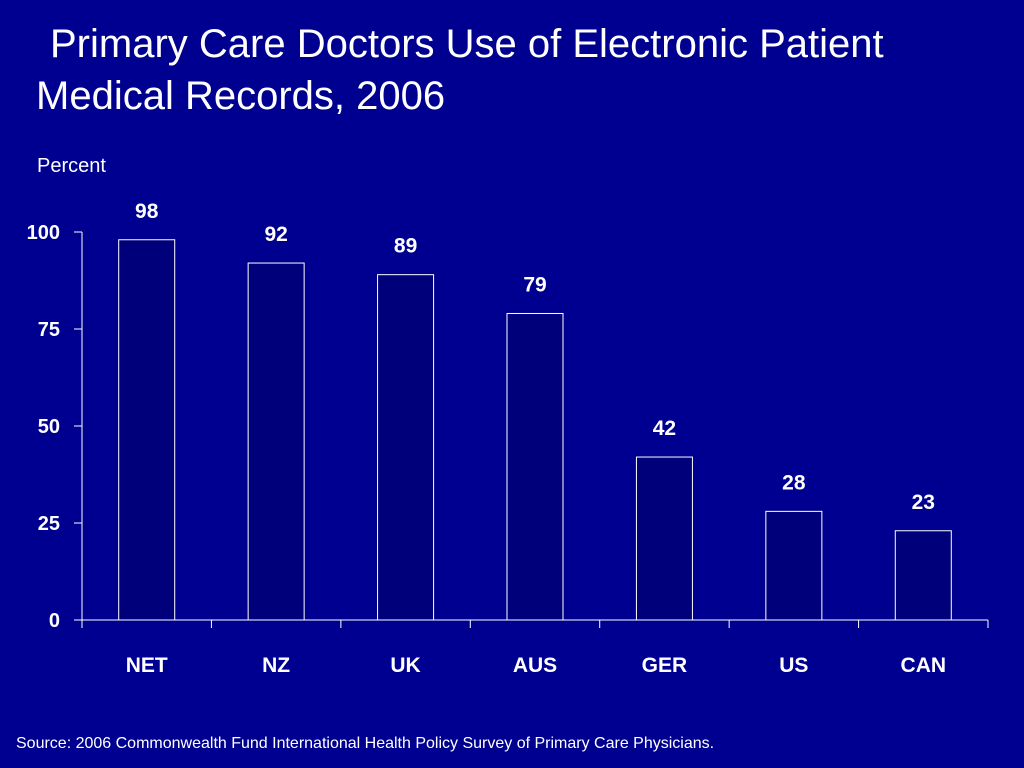 Image resolution: width=1024 pixels, height=768 pixels. I want to click on category-label-ger: GER, so click(665, 665).